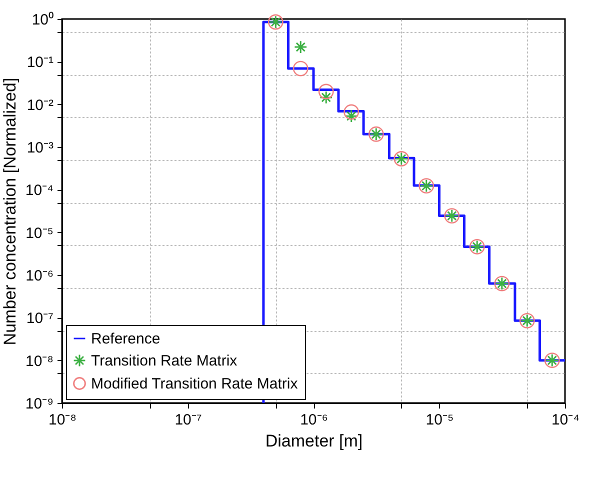 This screenshot has height=481, width=607. What do you see at coordinates (40, 105) in the screenshot?
I see `y-tick-label: 10⁻²` at bounding box center [40, 105].